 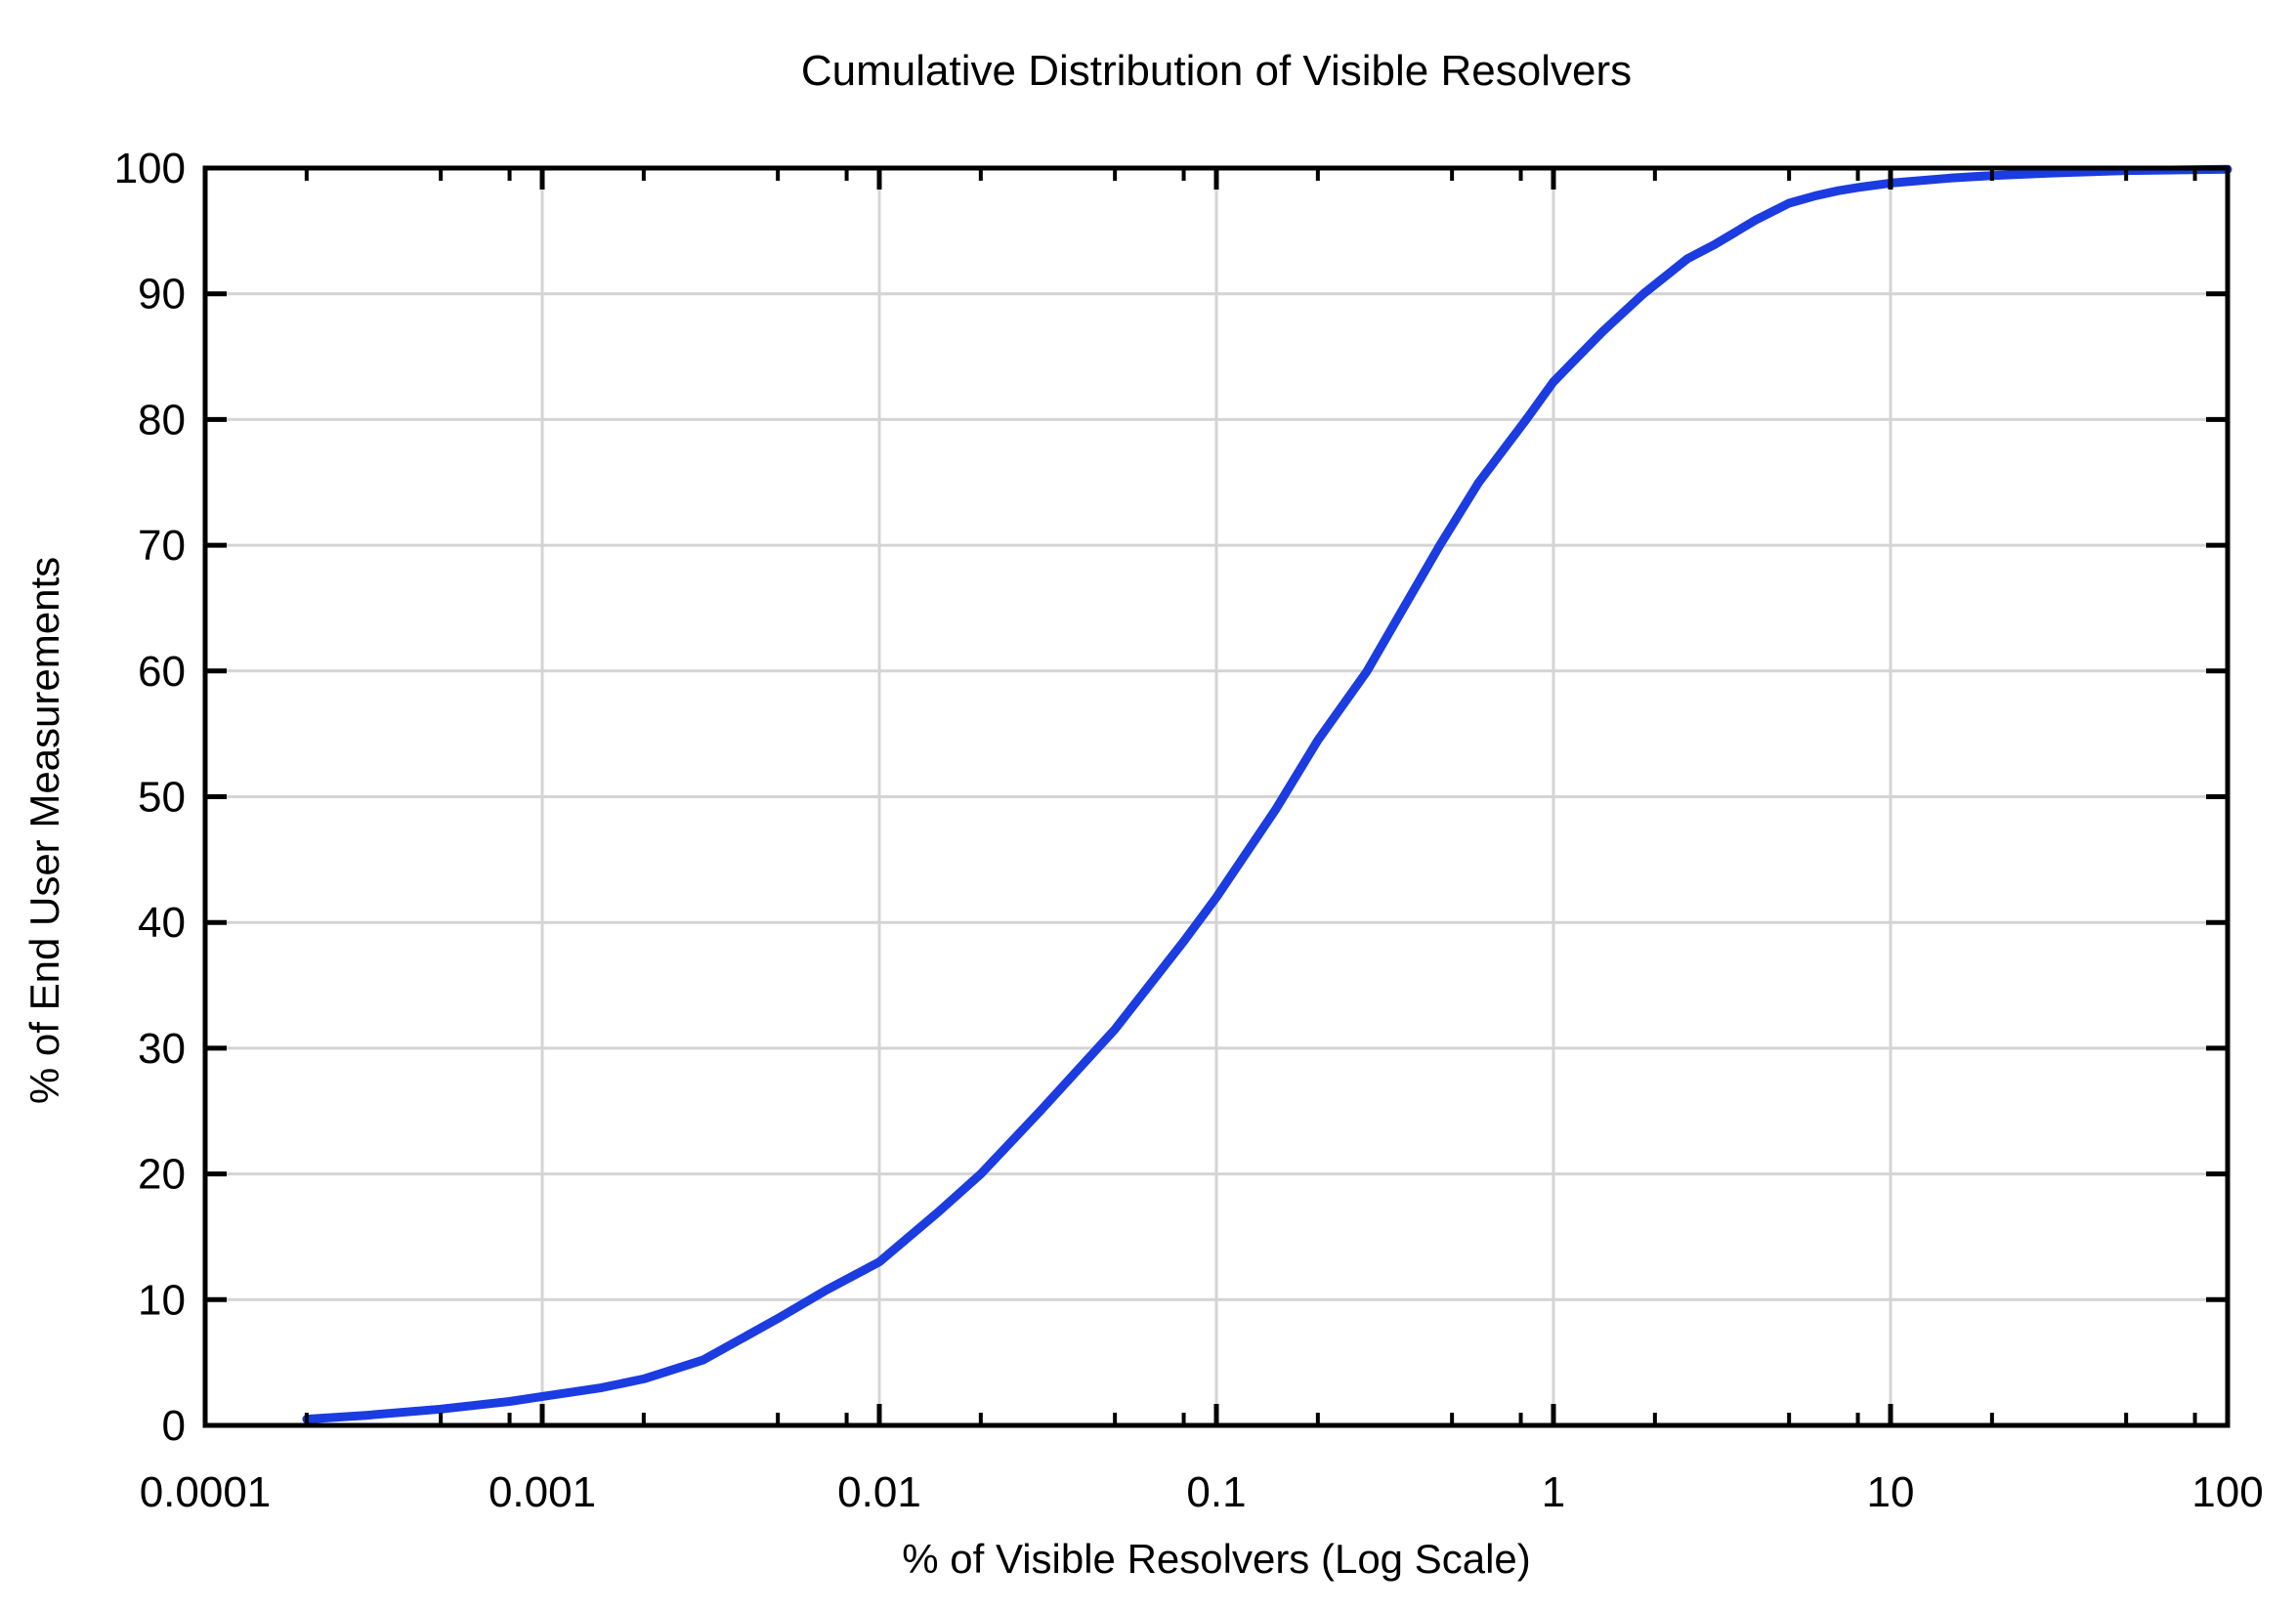 What do you see at coordinates (2227, 1492) in the screenshot?
I see `x-tick-label: 100` at bounding box center [2227, 1492].